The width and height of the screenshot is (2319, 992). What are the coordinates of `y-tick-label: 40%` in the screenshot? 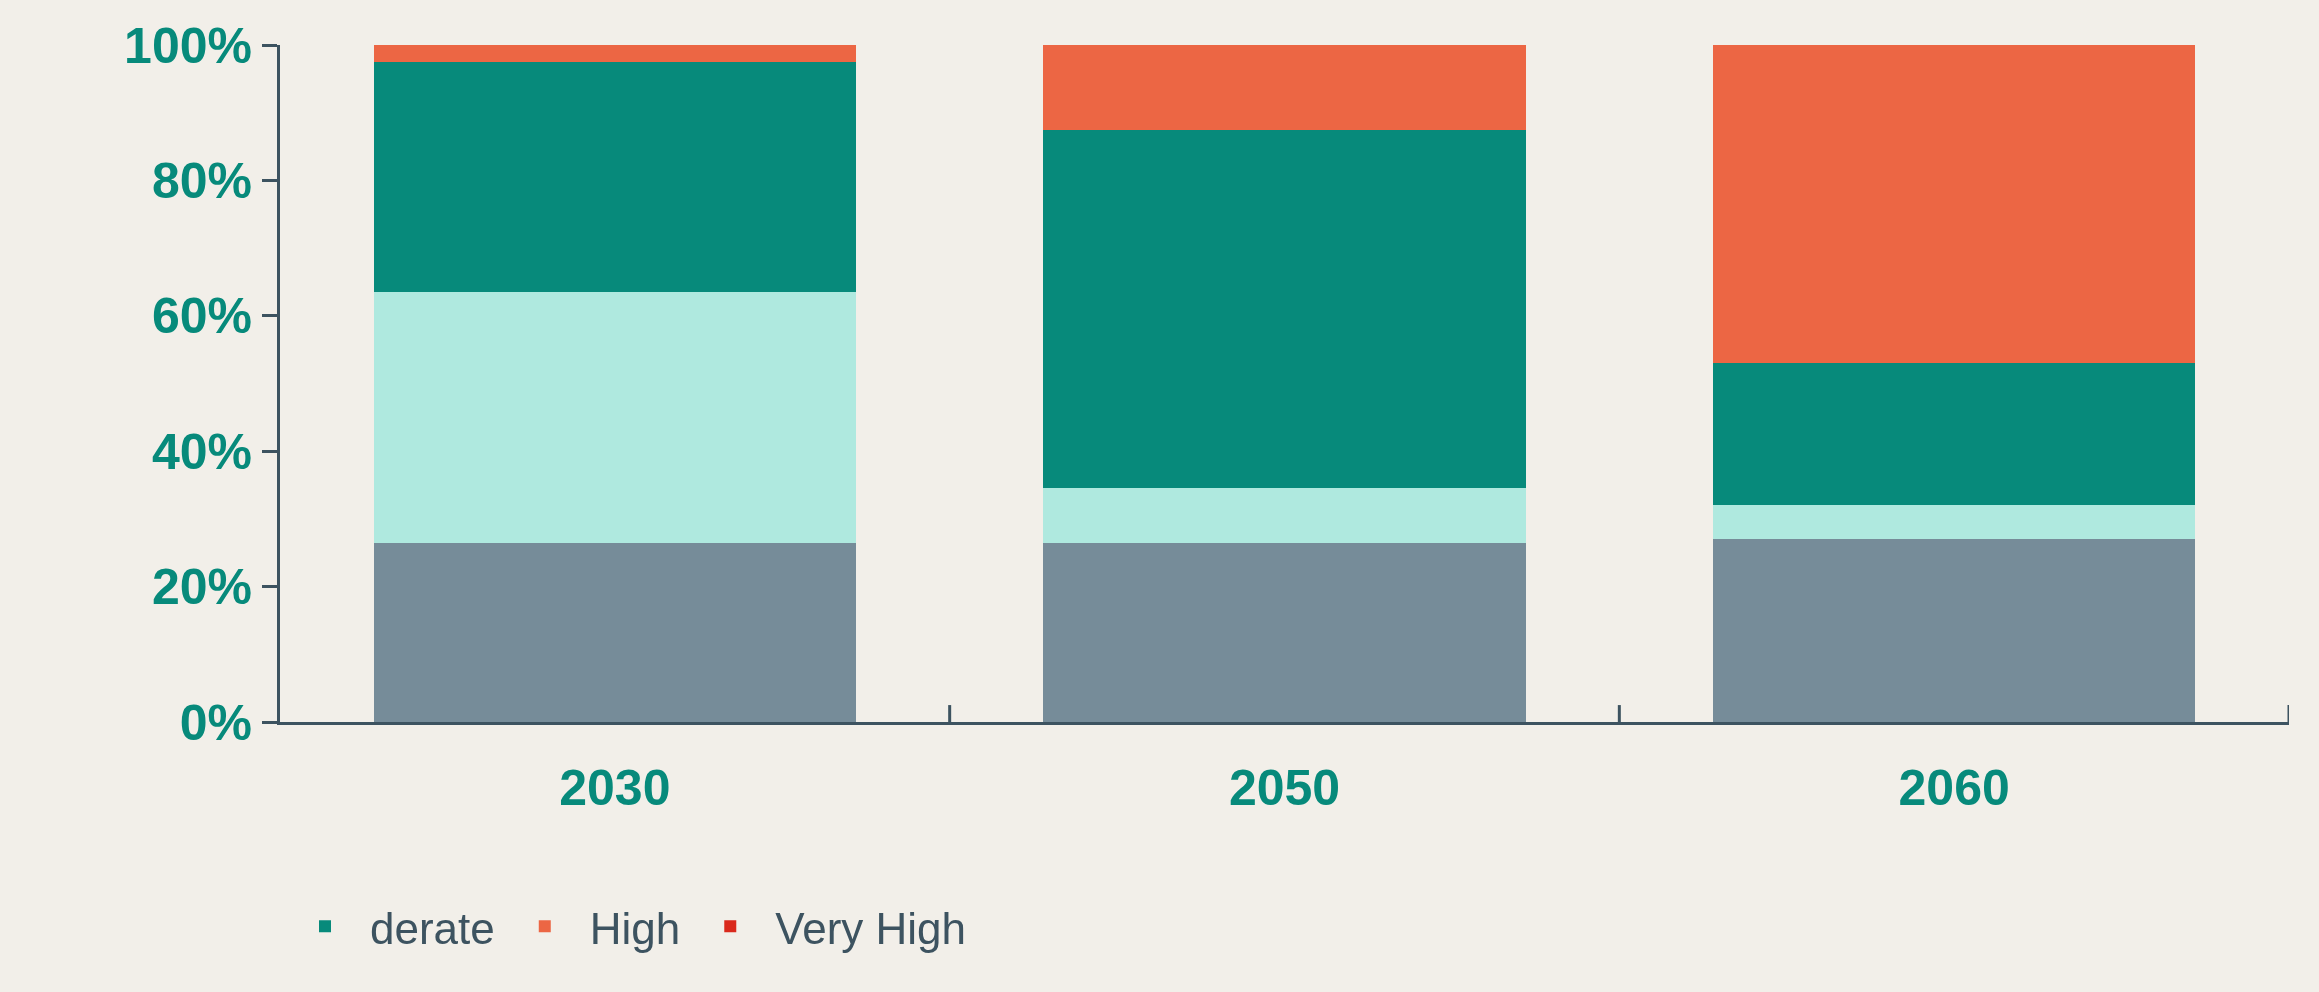 It's located at (201, 451).